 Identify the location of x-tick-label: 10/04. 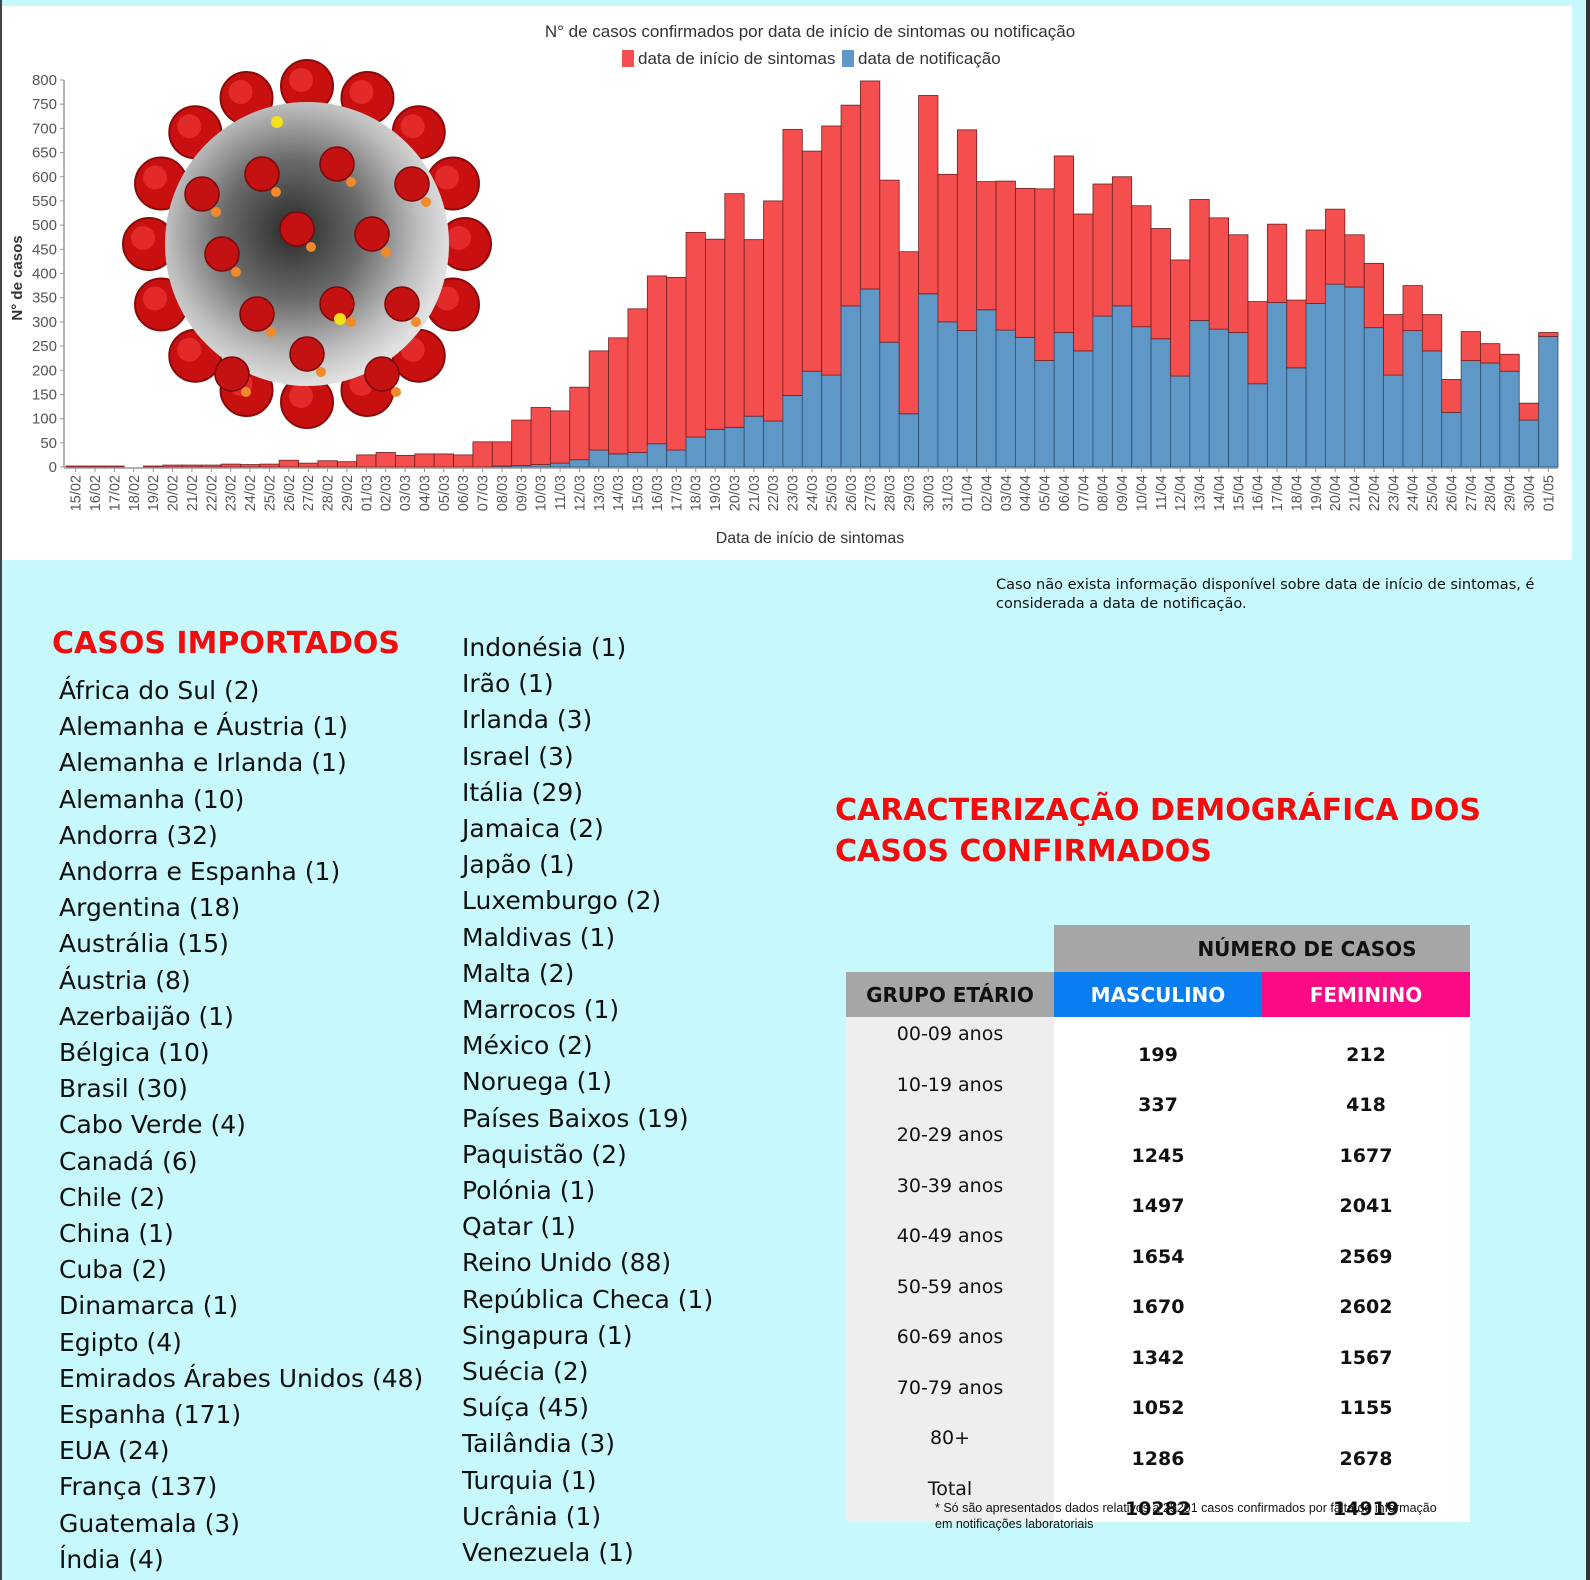
(1142, 493).